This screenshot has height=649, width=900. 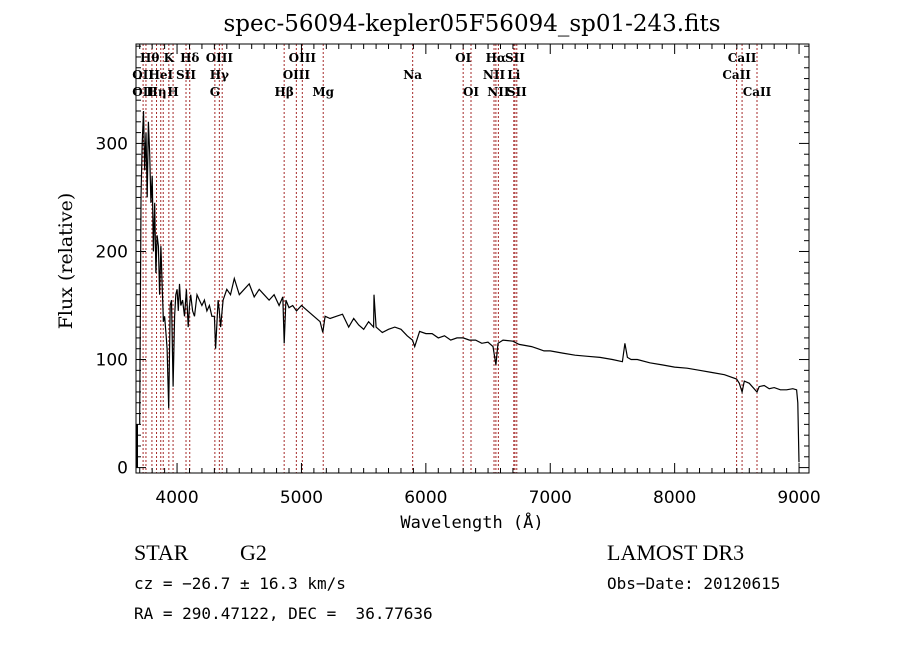 I want to click on line-marker-label: Hγ, so click(x=219, y=75).